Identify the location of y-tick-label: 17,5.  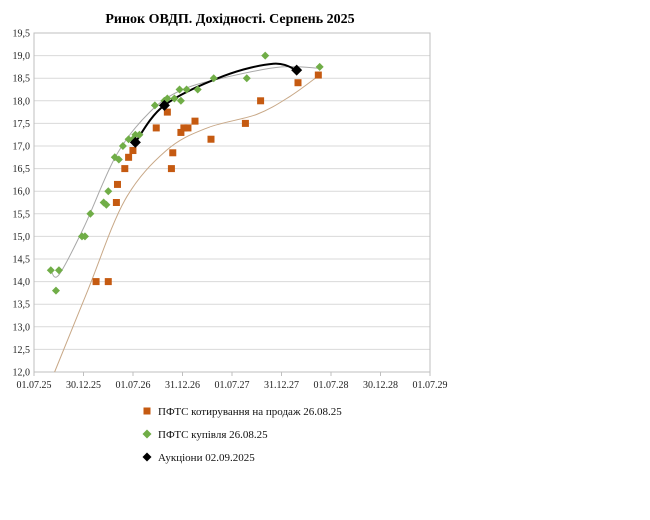
(22, 124).